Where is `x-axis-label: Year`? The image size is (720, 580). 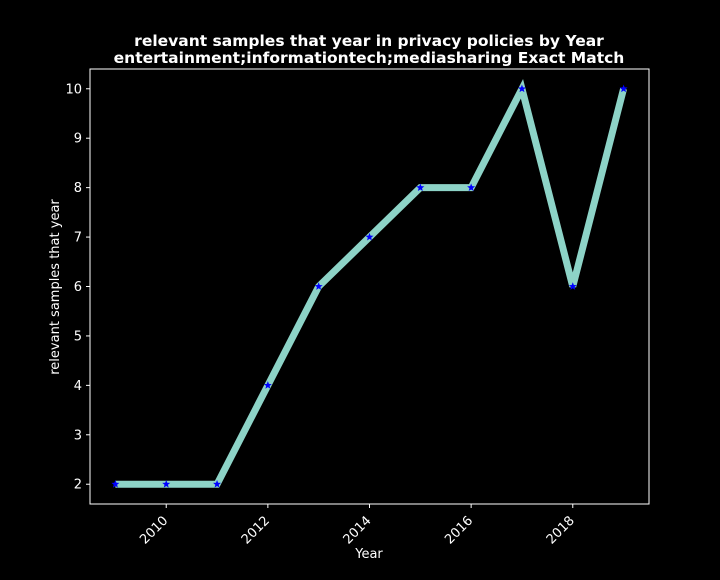 x-axis-label: Year is located at coordinates (368, 554).